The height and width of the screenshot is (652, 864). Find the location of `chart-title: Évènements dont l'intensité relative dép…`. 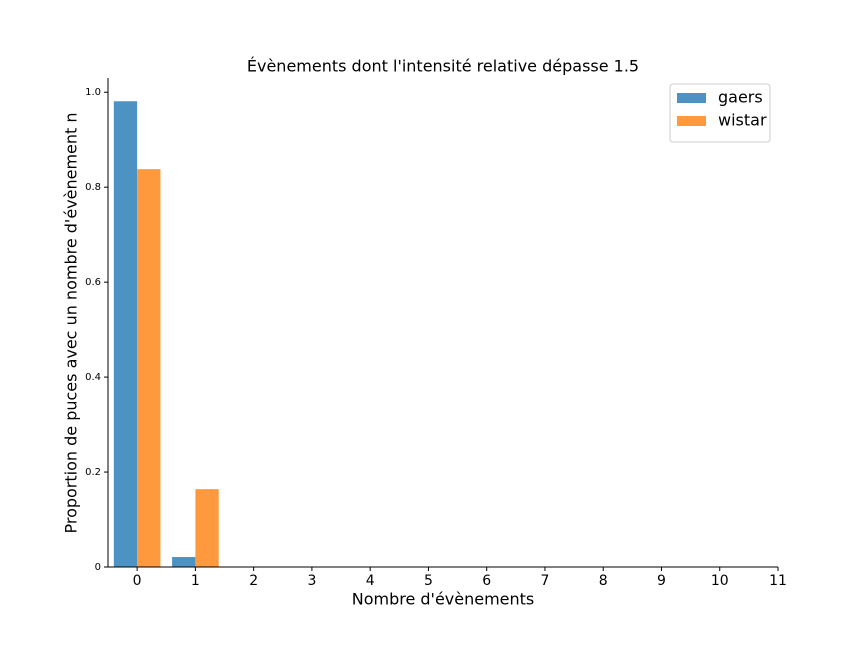

chart-title: Évènements dont l'intensité relative dép… is located at coordinates (443, 66).